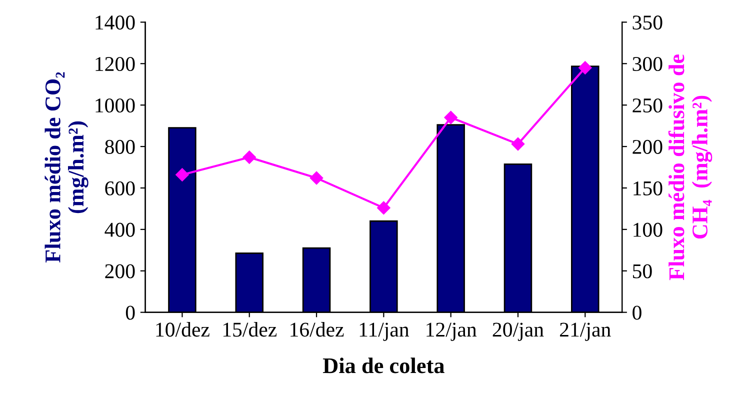 Image resolution: width=745 pixels, height=403 pixels. I want to click on x-tick-label: 15/dez, so click(250, 329).